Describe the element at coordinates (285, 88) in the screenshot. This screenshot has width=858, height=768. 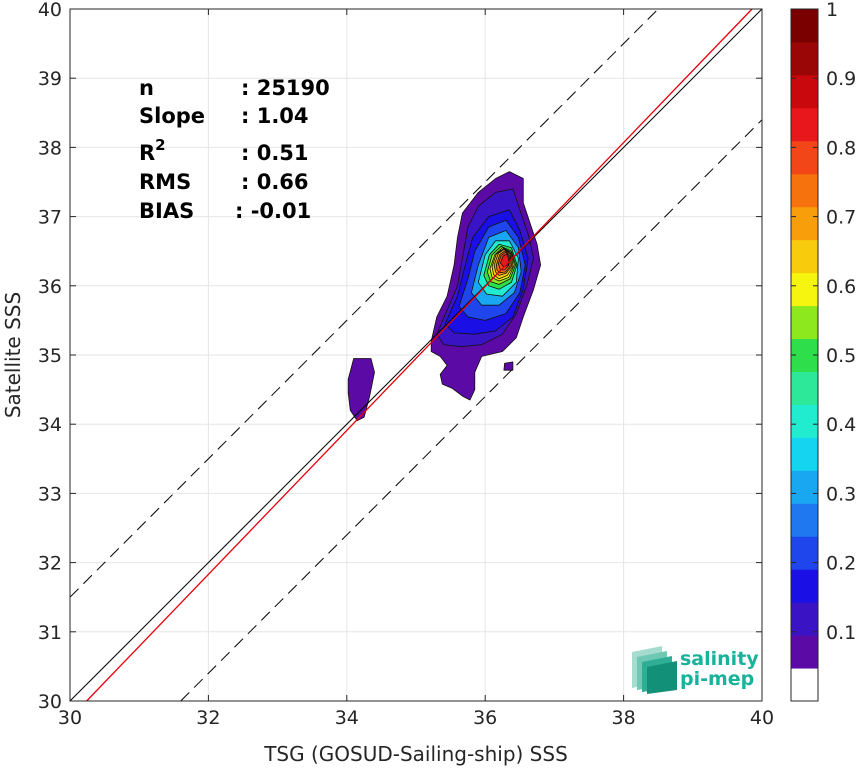
I see `stat-value-n: : 25190` at that location.